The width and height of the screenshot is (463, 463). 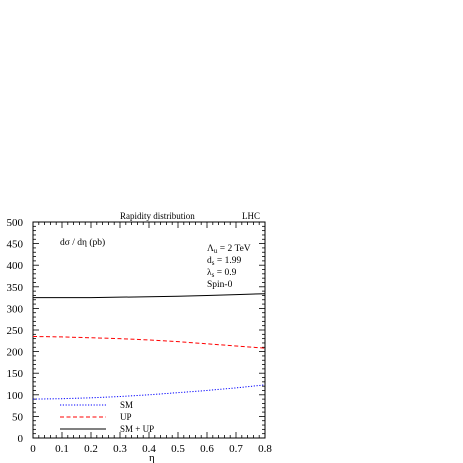 I want to click on x-tick-label: 0.3, so click(x=120, y=449).